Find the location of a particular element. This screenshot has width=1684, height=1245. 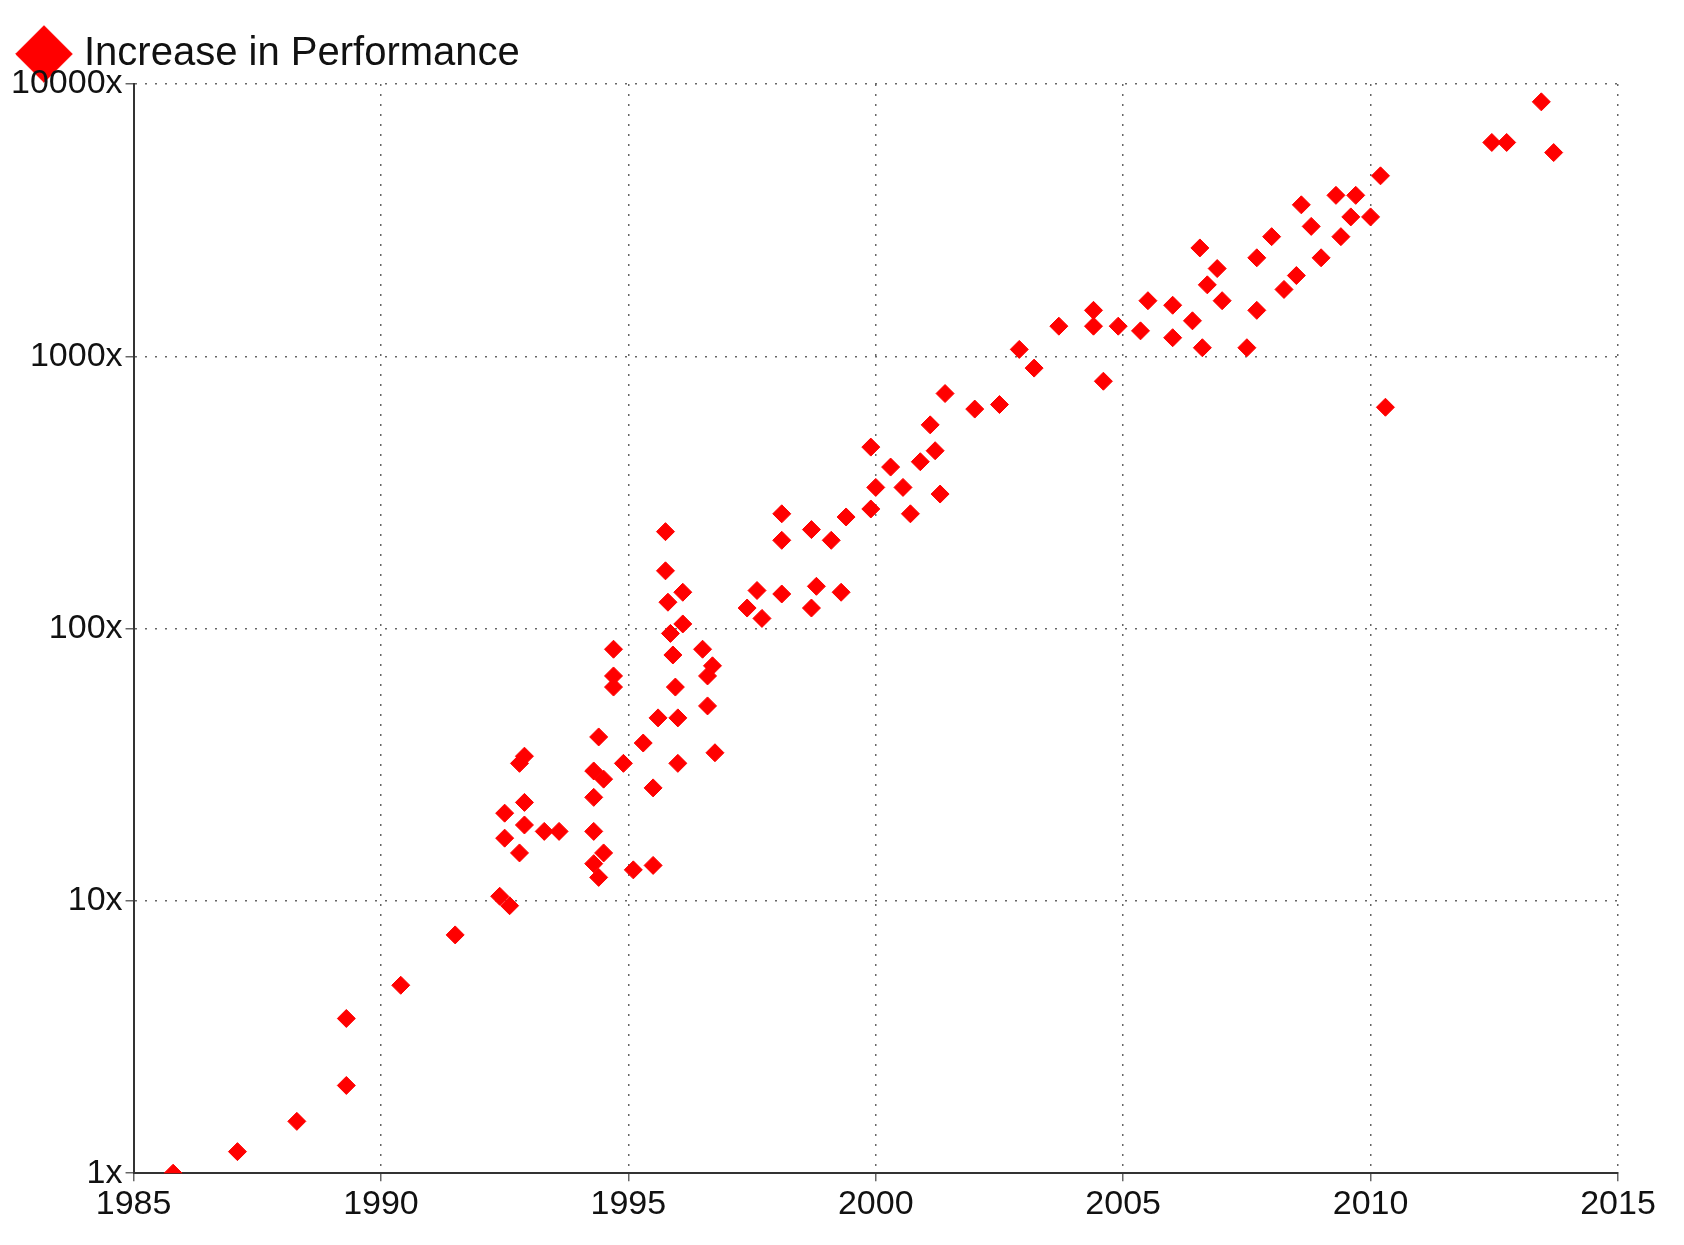

x-tick-label: 2000 is located at coordinates (875, 1201).